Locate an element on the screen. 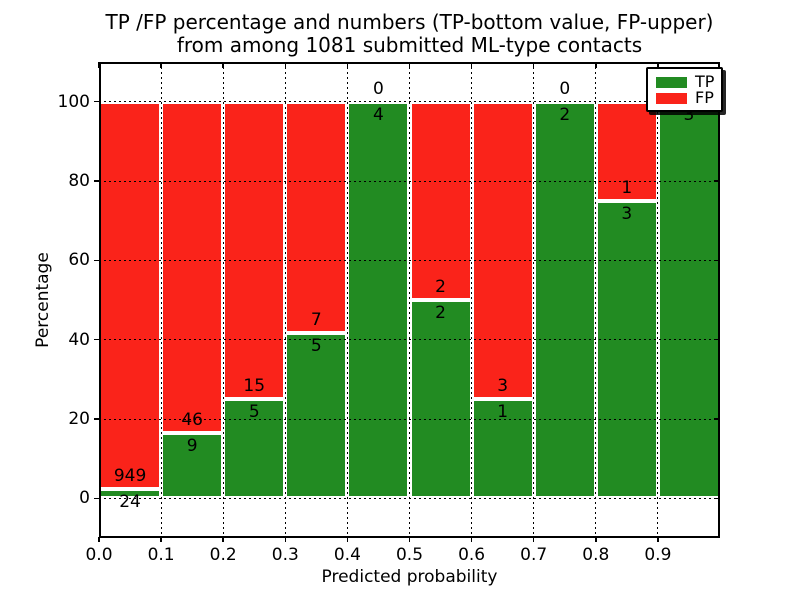 Image resolution: width=800 pixels, height=600 pixels. x-tick-mark-top-0.2 is located at coordinates (223, 65).